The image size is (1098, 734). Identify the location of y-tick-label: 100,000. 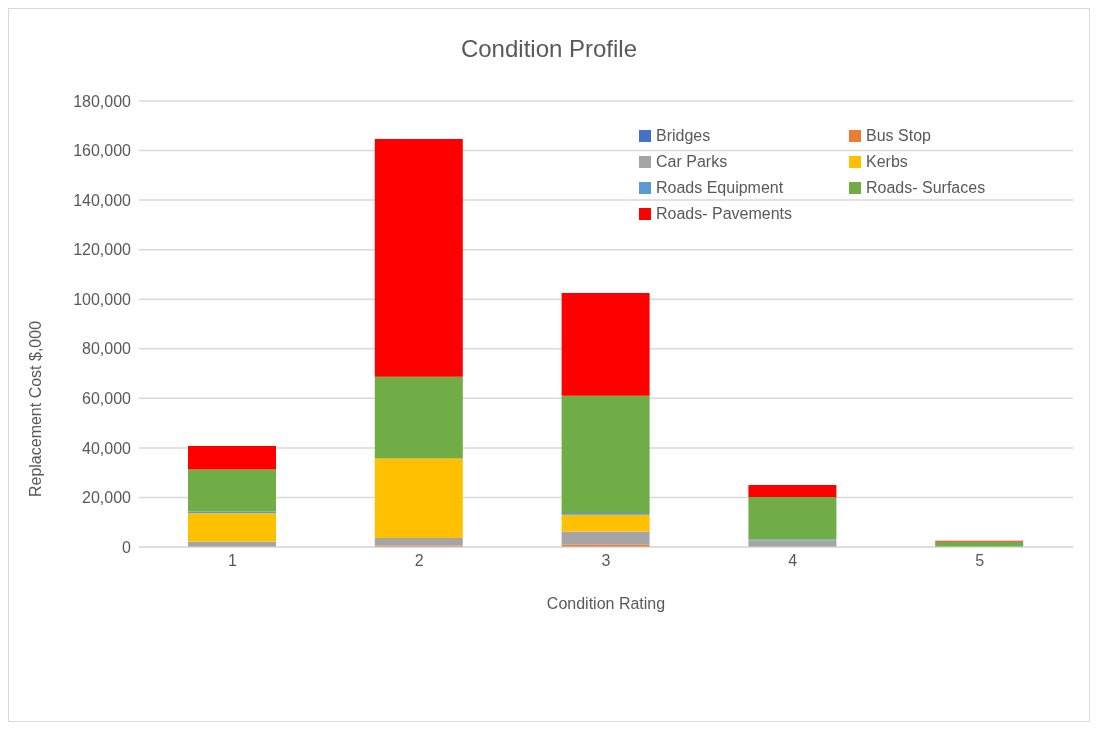
(102, 299).